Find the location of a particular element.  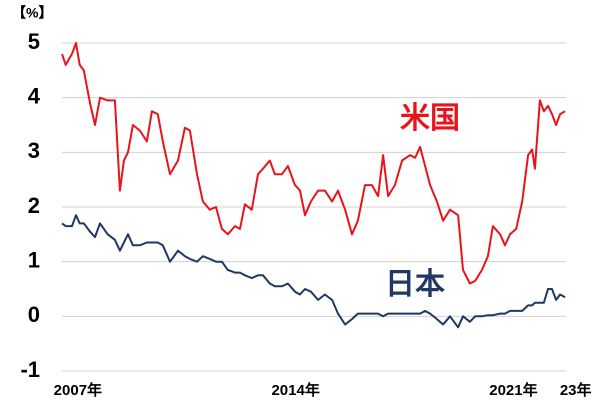

x-tick-label: 2014年 is located at coordinates (295, 390).